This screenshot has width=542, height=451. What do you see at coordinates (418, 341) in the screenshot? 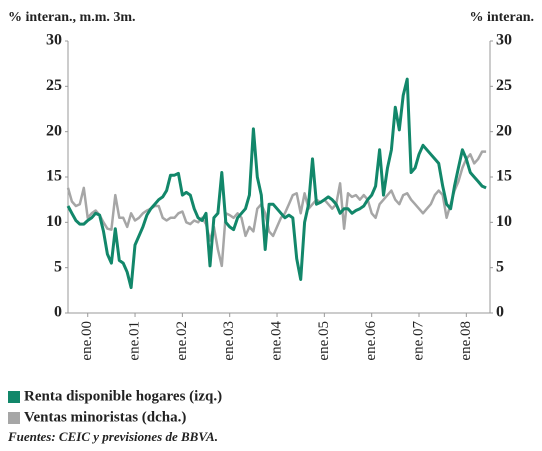
I see `x-tick-label: ene.07` at bounding box center [418, 341].